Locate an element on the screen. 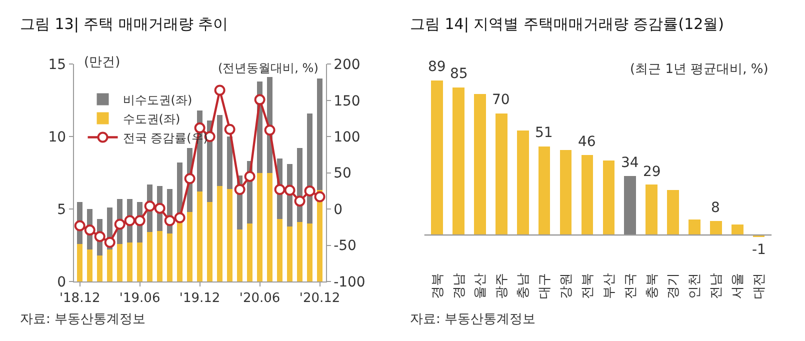  text: (최근 1년 평균대비, %) is located at coordinates (699, 69).